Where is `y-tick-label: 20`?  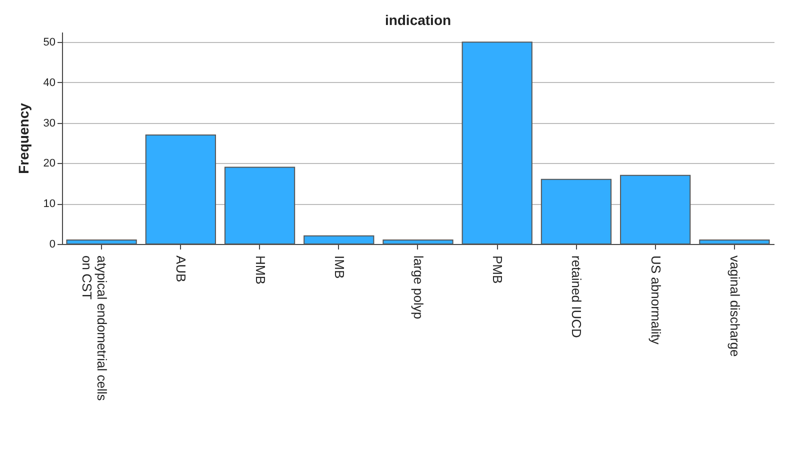
y-tick-label: 20 is located at coordinates (49, 164).